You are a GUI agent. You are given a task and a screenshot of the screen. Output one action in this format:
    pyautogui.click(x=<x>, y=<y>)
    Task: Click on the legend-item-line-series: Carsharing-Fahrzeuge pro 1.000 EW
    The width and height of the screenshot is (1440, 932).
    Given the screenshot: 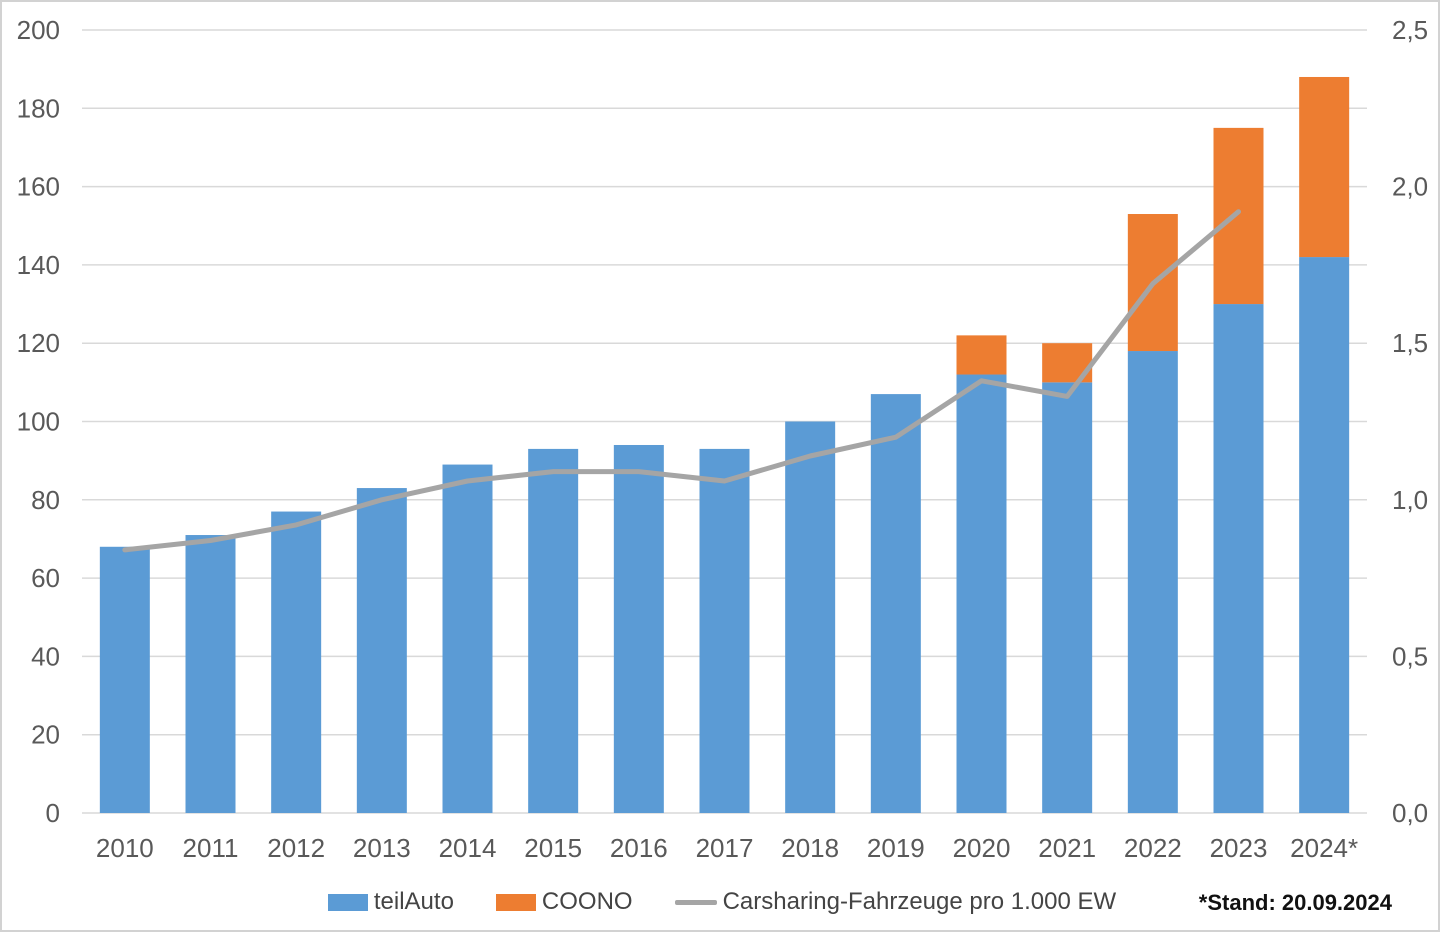 What is the action you would take?
    pyautogui.click(x=895, y=902)
    